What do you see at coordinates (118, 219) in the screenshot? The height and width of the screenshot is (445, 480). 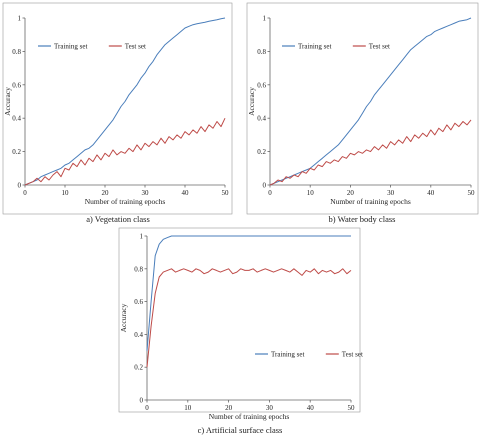 I see `chart-caption: a) Vegetation class` at bounding box center [118, 219].